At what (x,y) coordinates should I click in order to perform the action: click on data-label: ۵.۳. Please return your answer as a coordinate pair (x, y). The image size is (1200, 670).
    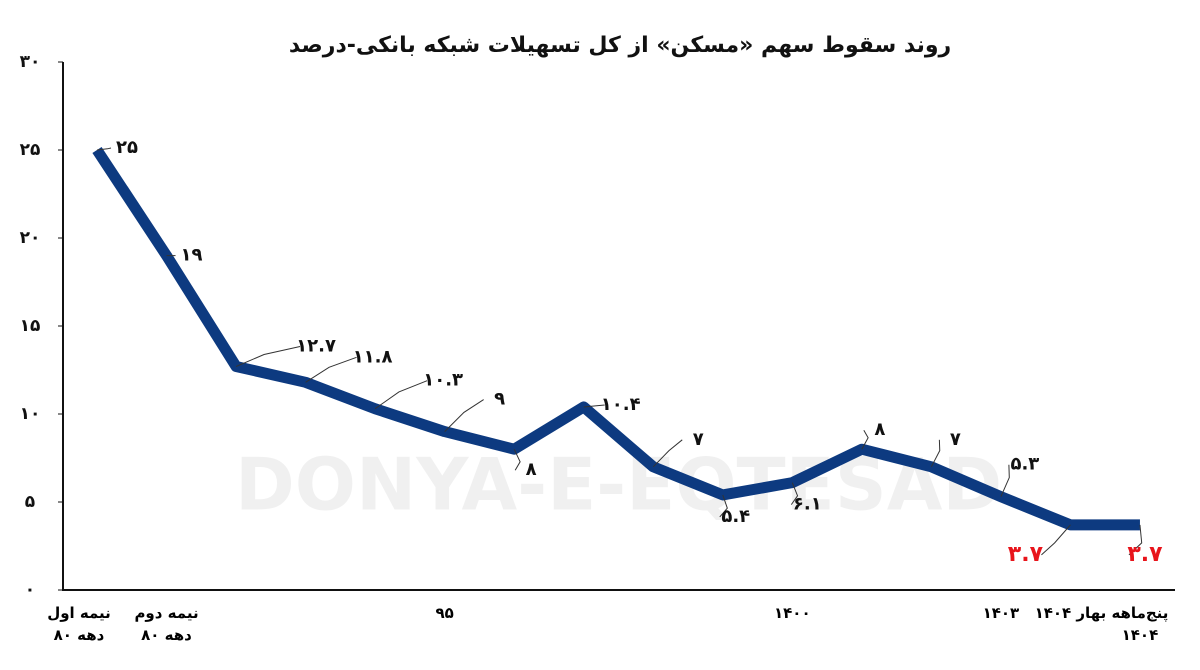
    Looking at the image, I should click on (1024, 464).